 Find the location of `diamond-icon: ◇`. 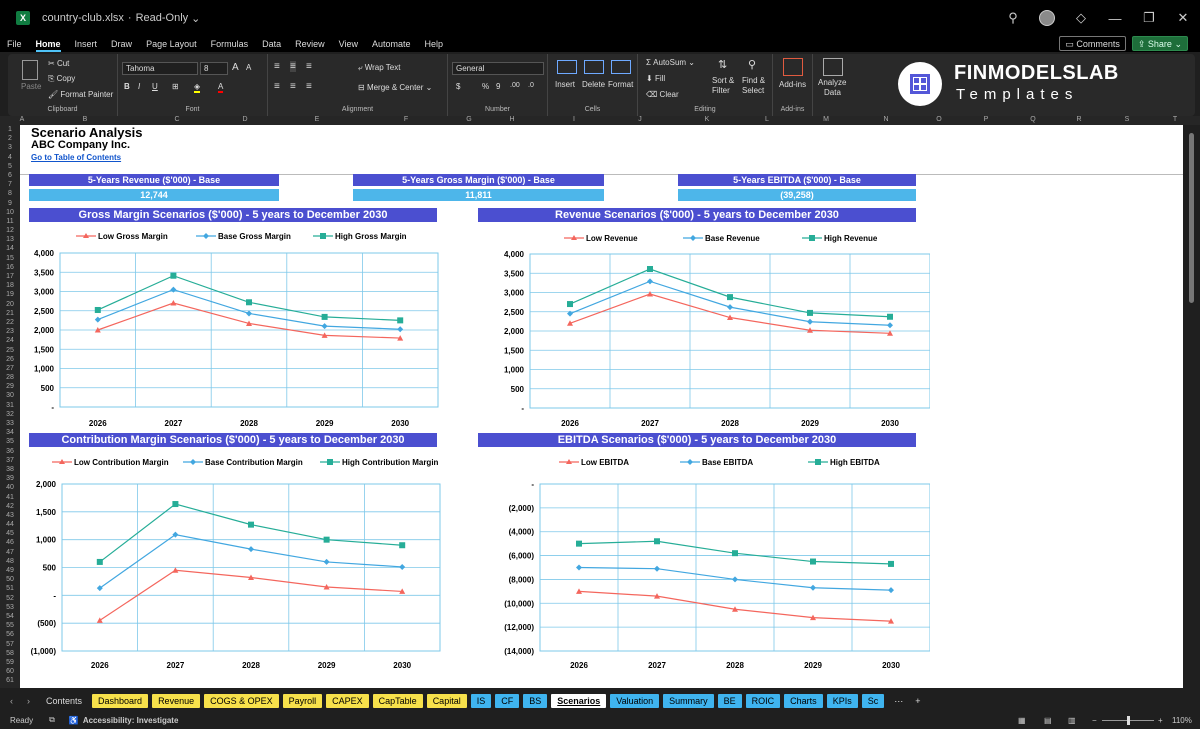

diamond-icon: ◇ is located at coordinates (1081, 17).